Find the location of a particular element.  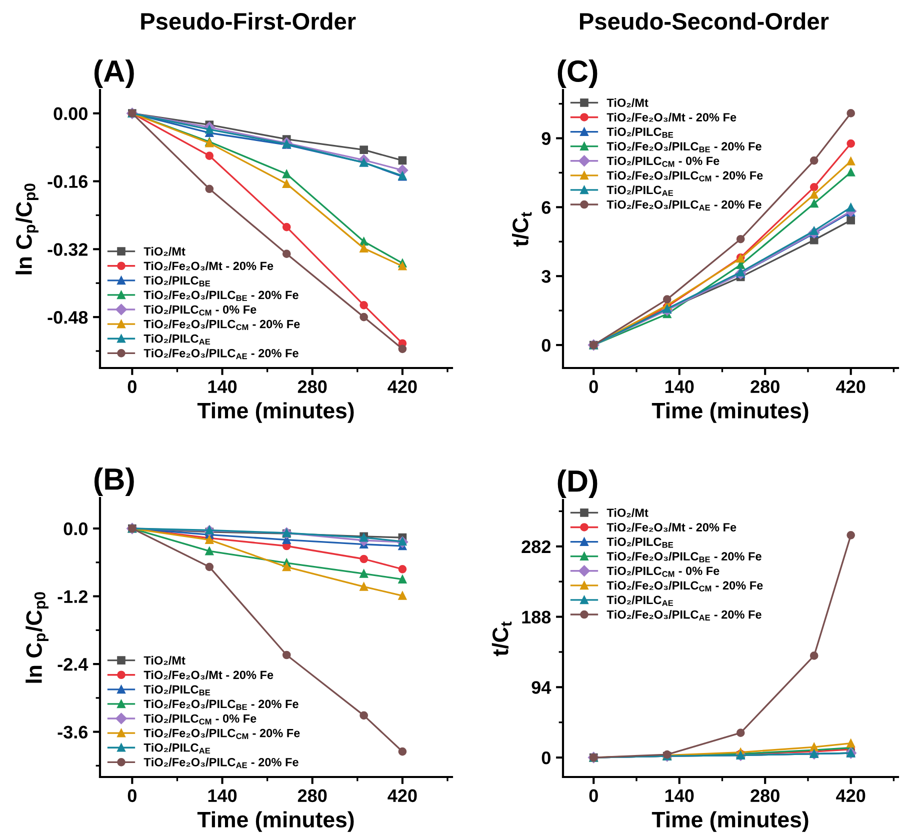

y-tick-label: 282 is located at coordinates (536, 547).